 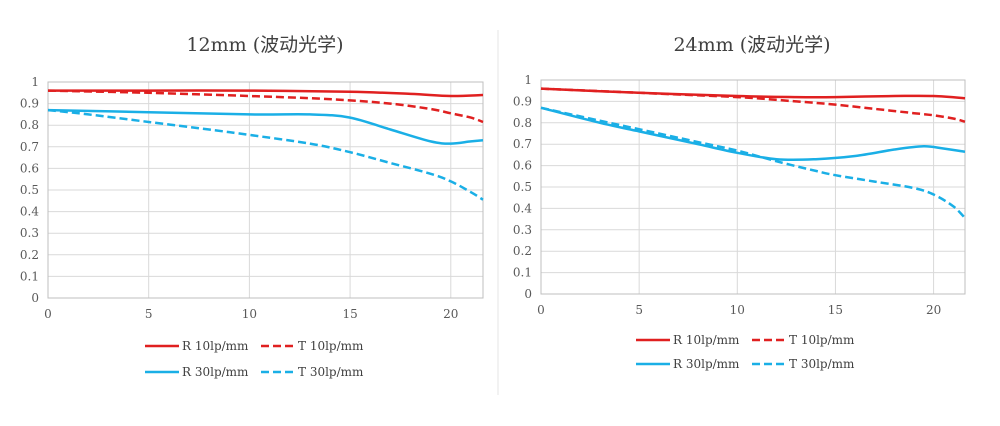 What do you see at coordinates (751, 45) in the screenshot?
I see `chart-title: 24mm (波动光学)` at bounding box center [751, 45].